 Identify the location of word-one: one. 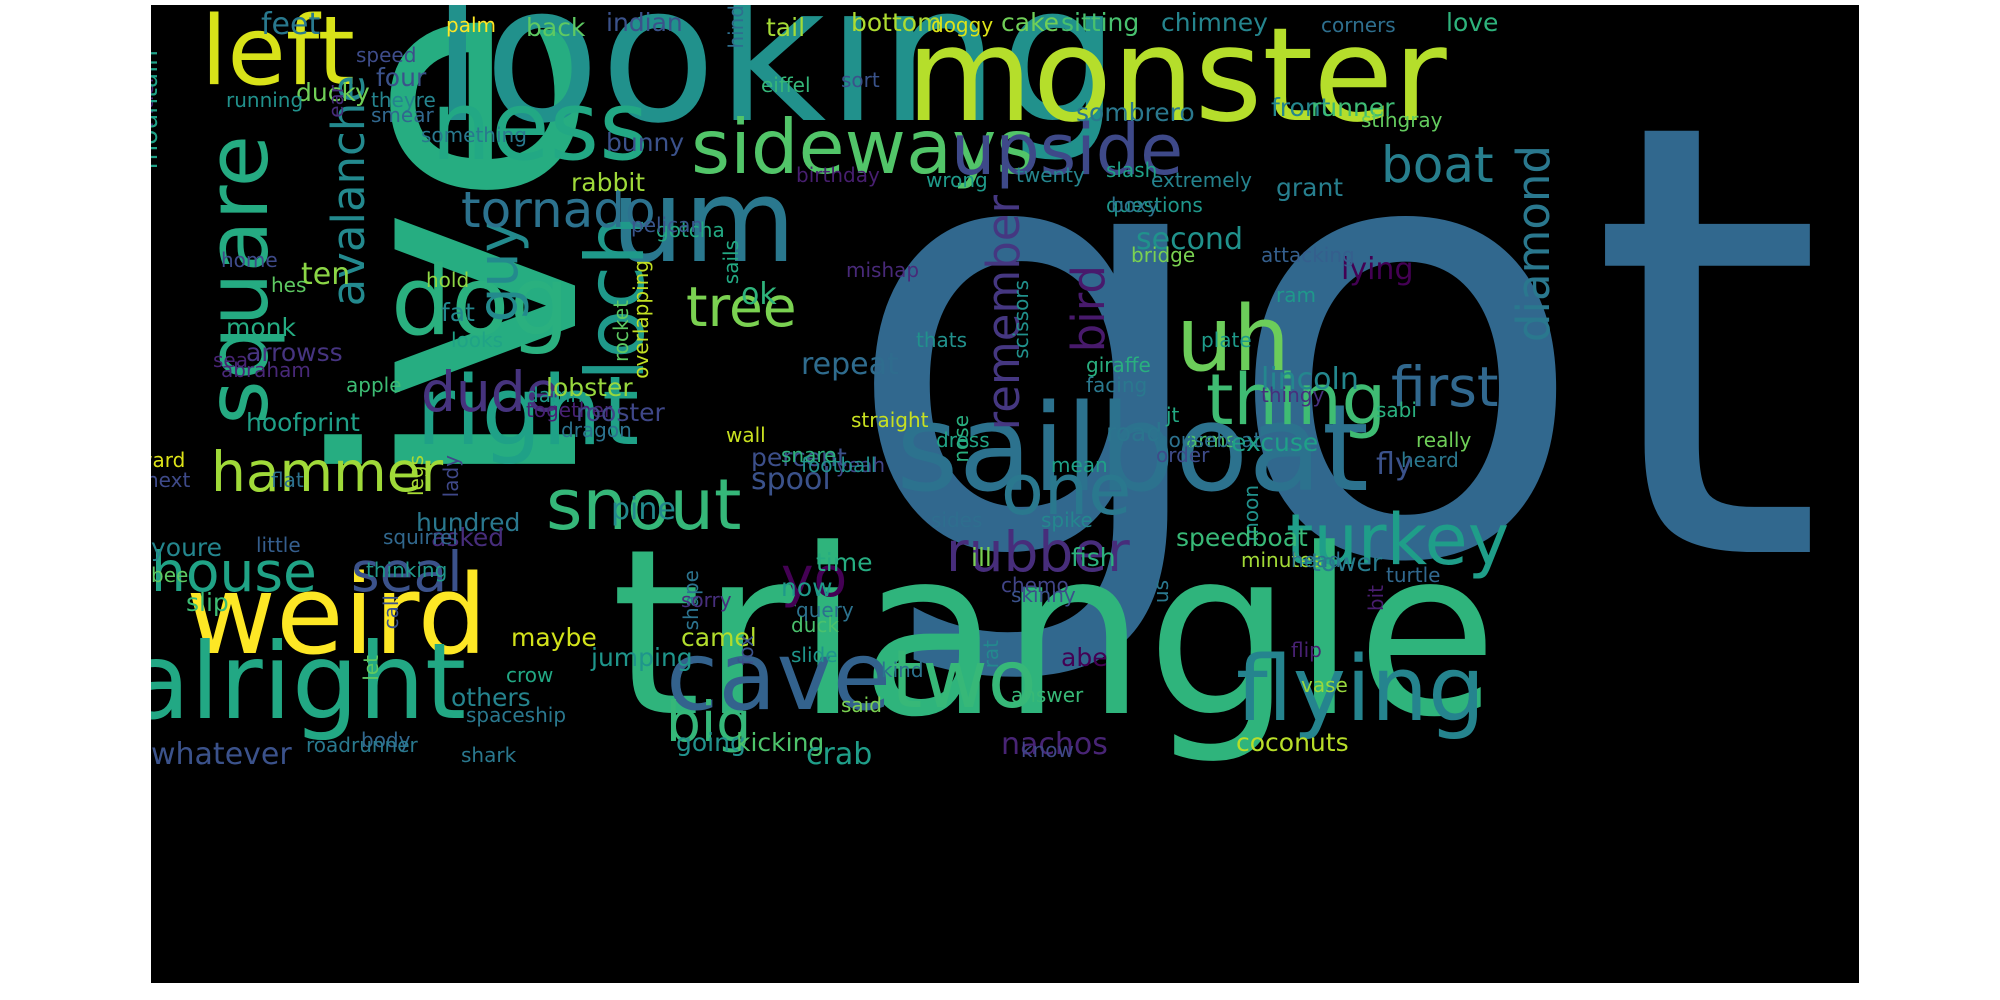
(1066, 490).